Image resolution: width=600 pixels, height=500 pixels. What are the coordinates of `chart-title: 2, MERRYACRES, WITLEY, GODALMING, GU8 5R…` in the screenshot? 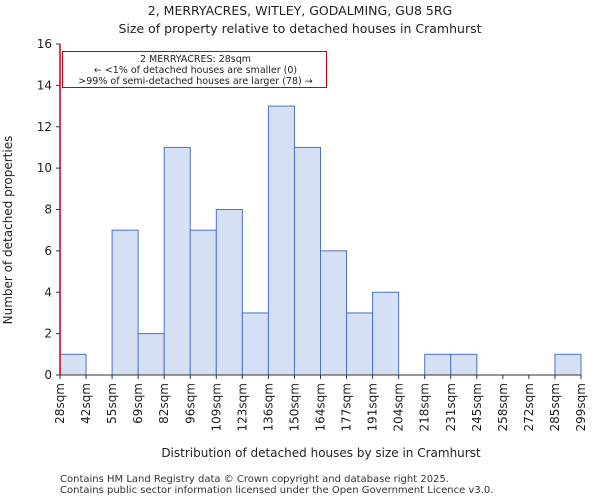 It's located at (300, 10).